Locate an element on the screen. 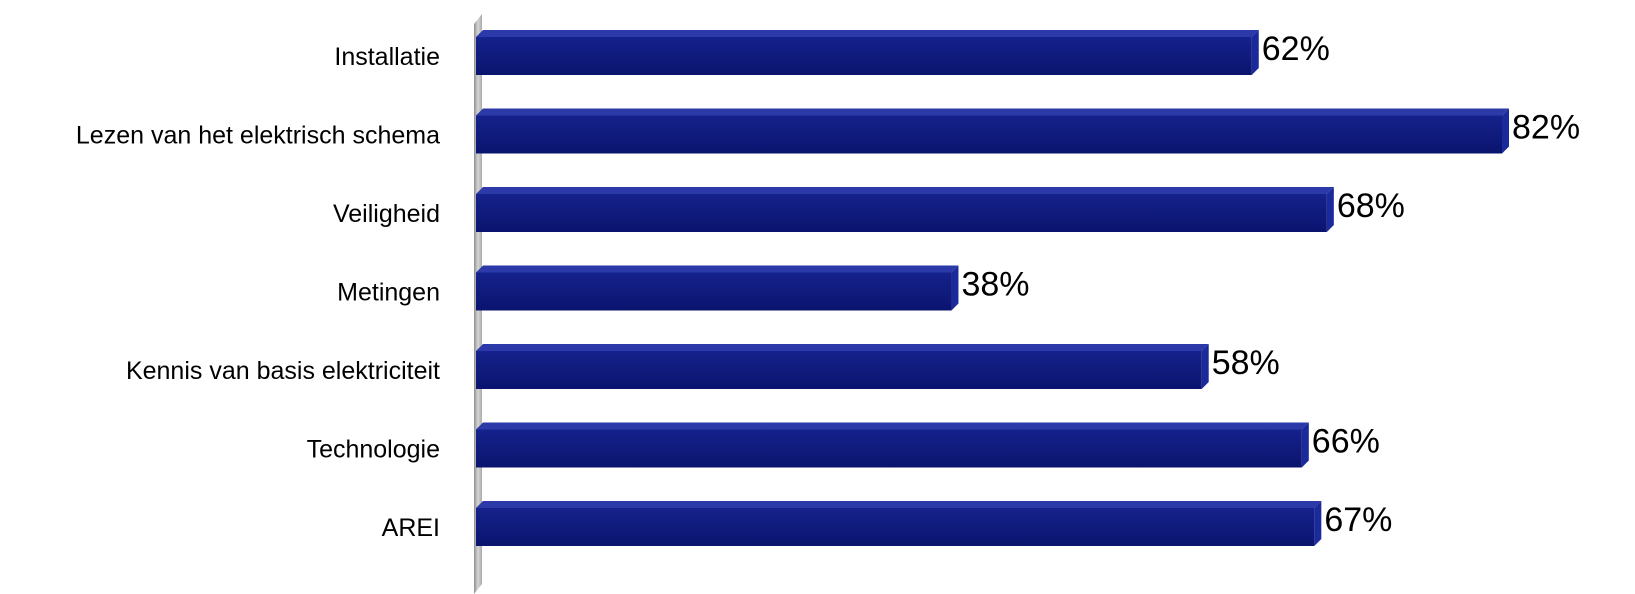 The height and width of the screenshot is (594, 1635). category-label: Lezen van het elektrisch schema is located at coordinates (258, 136).